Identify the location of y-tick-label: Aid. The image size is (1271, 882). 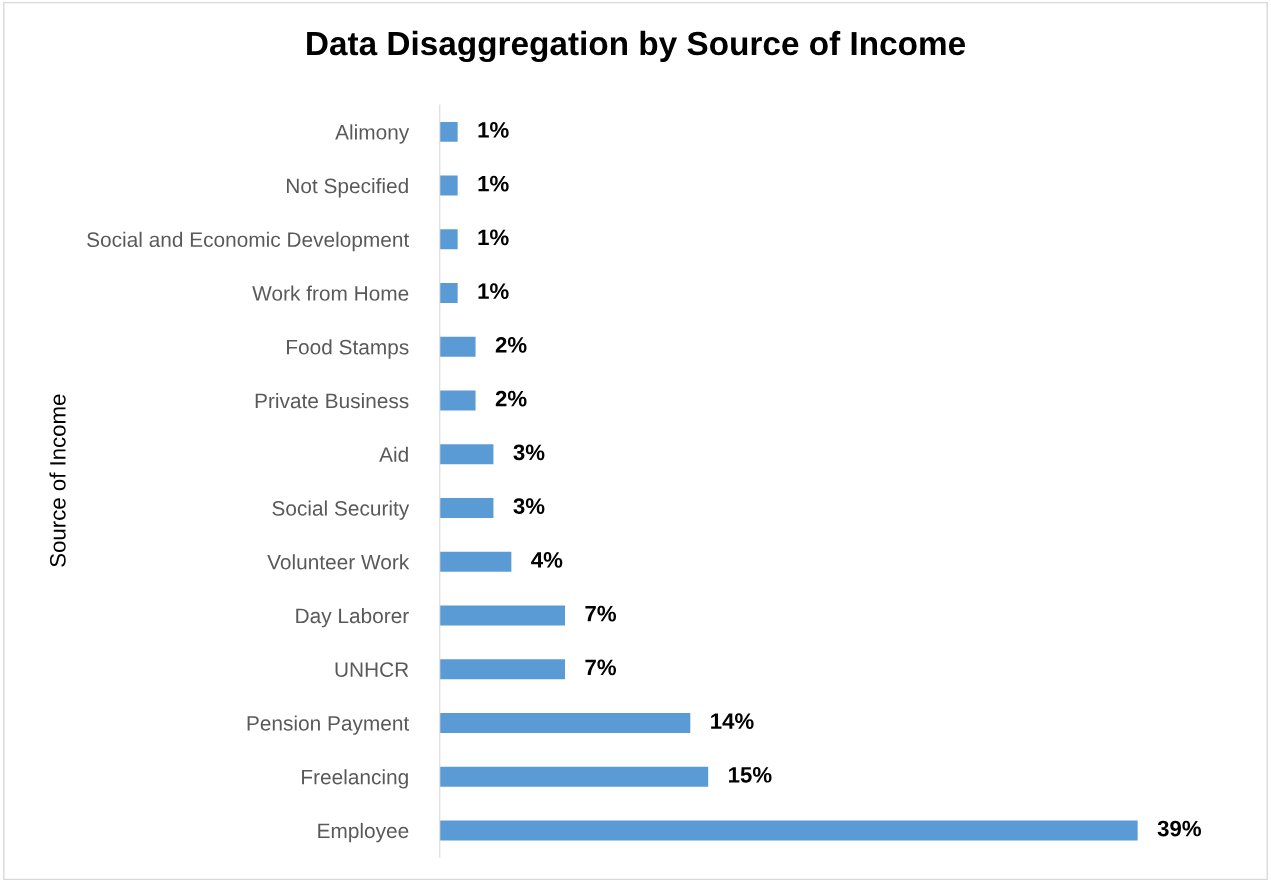
(393, 454).